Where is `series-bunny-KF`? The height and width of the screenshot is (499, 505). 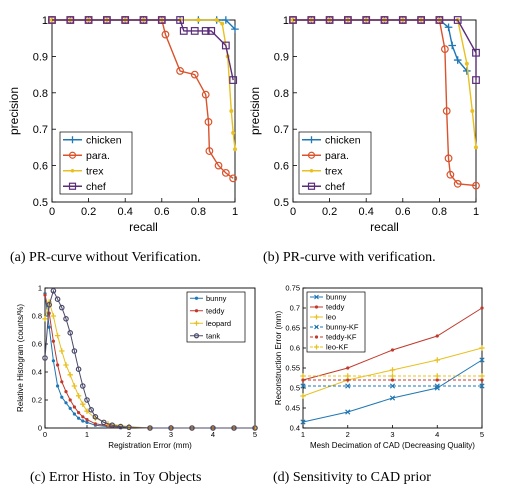
series-bunny-KF is located at coordinates (392, 386).